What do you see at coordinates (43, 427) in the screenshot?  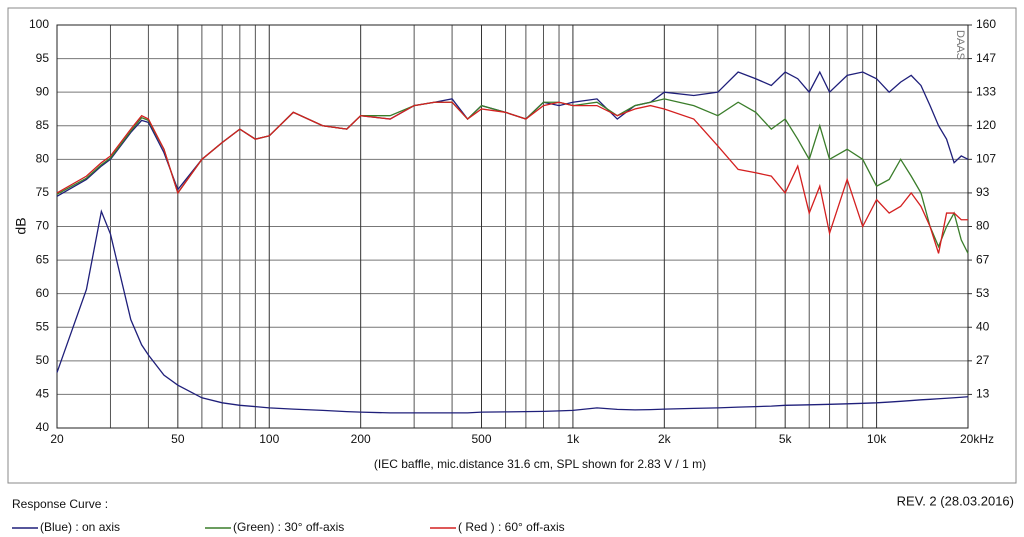 I see `y-tick-label: 40` at bounding box center [43, 427].